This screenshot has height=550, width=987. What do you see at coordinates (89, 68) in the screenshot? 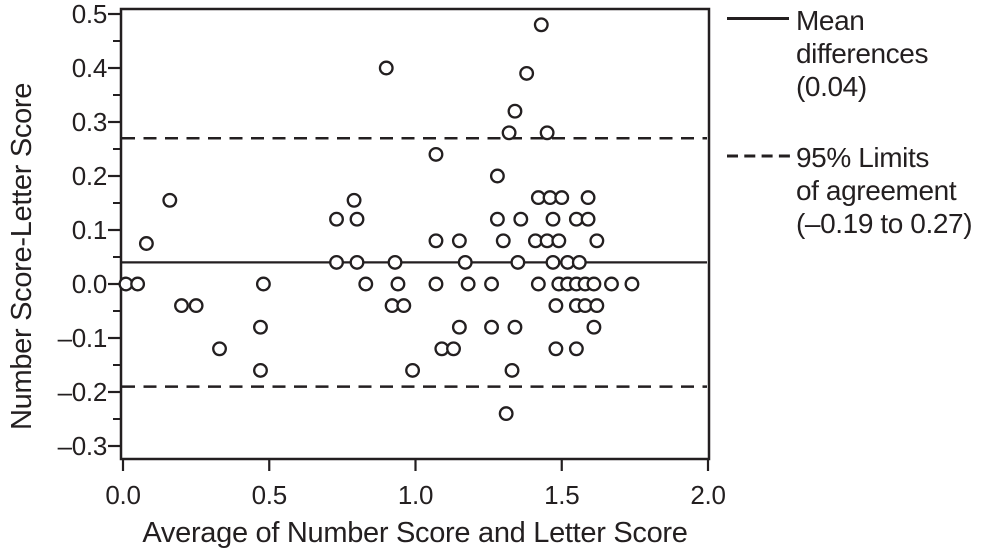
I see `y-axis-tick-label: 0.4` at bounding box center [89, 68].